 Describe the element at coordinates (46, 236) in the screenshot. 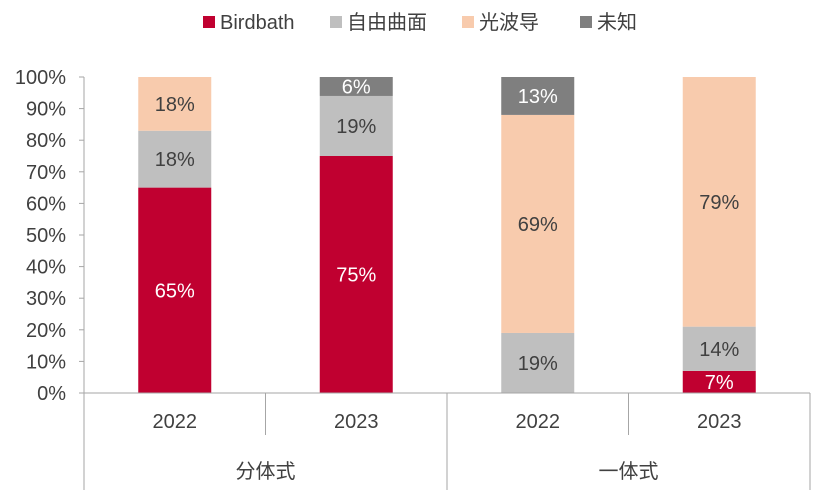

I see `y-tick-label: 50%` at that location.